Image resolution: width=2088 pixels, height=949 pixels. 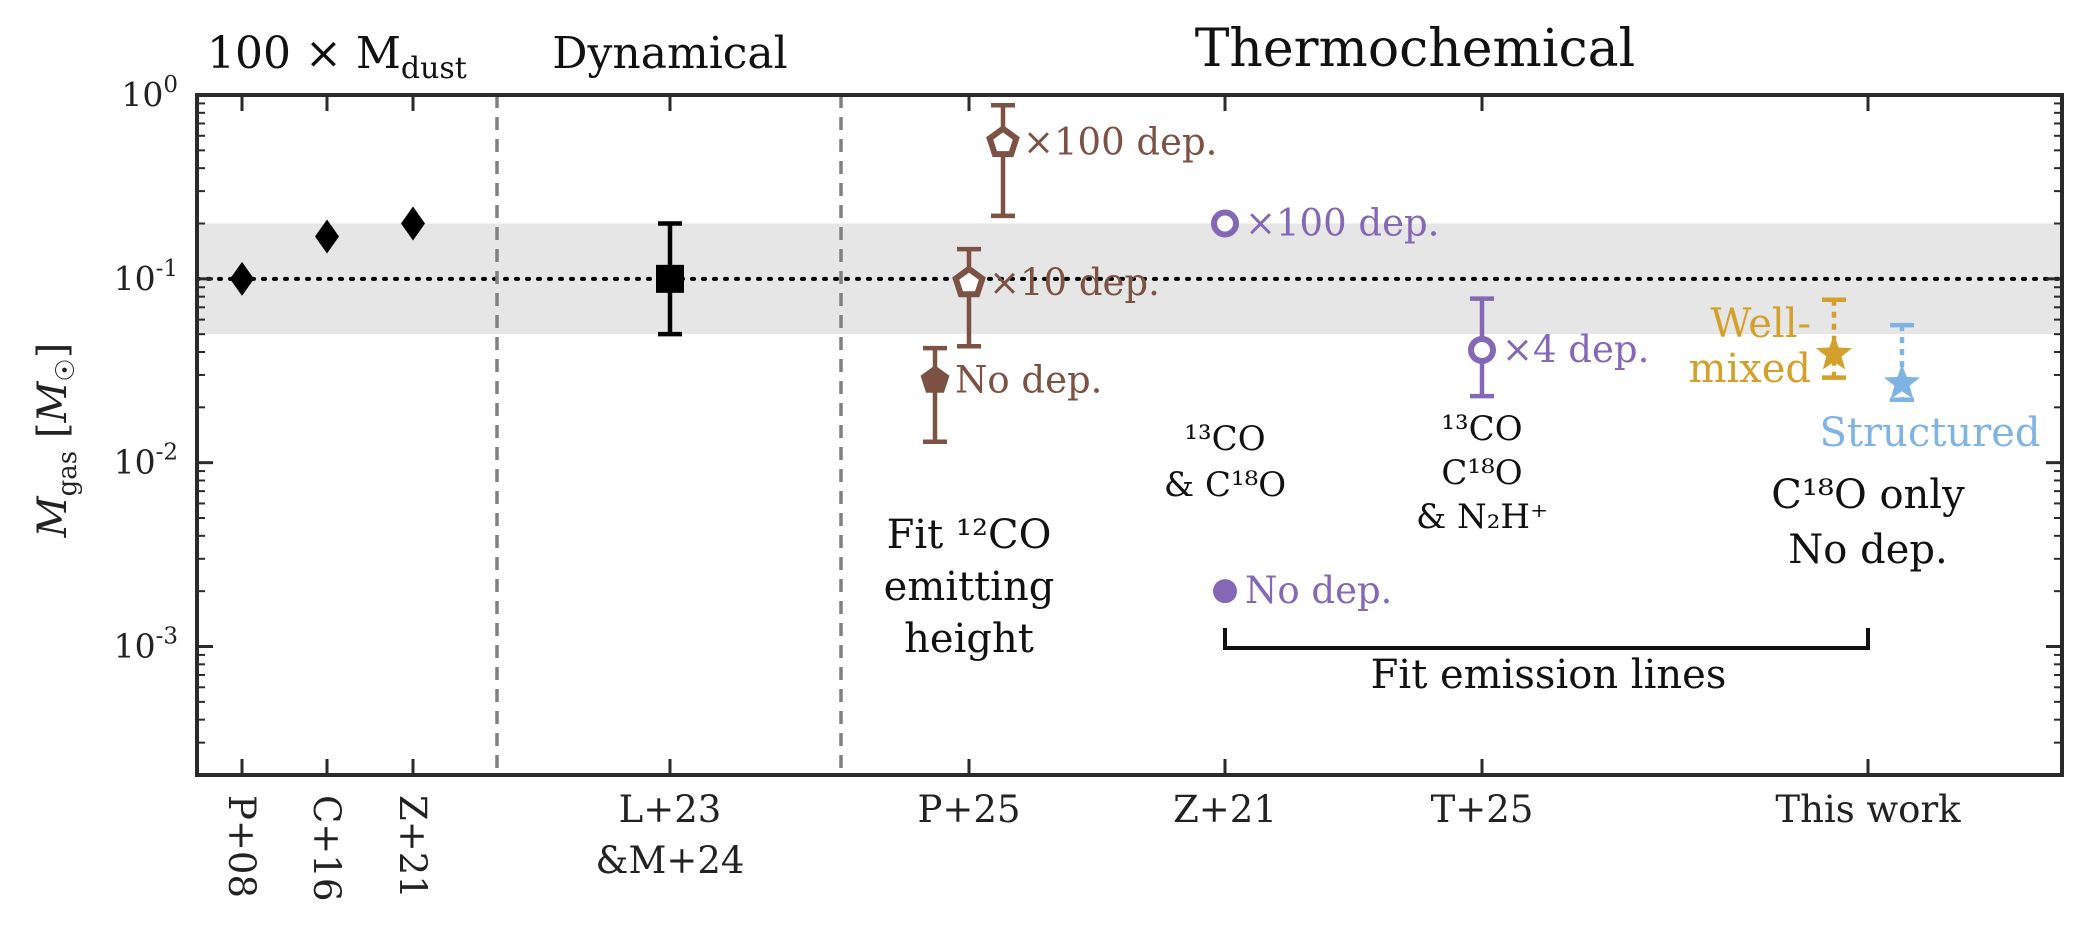 I want to click on point-label: ×4 dep., so click(x=1575, y=349).